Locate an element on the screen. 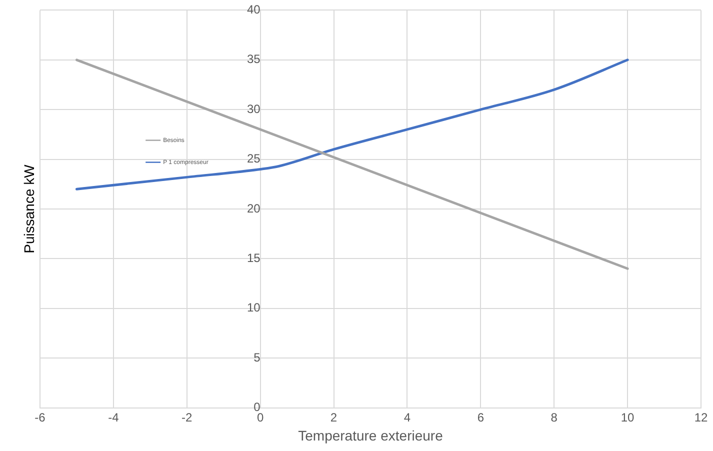 The height and width of the screenshot is (451, 713). y-axis-title: Puissance kW is located at coordinates (28, 209).